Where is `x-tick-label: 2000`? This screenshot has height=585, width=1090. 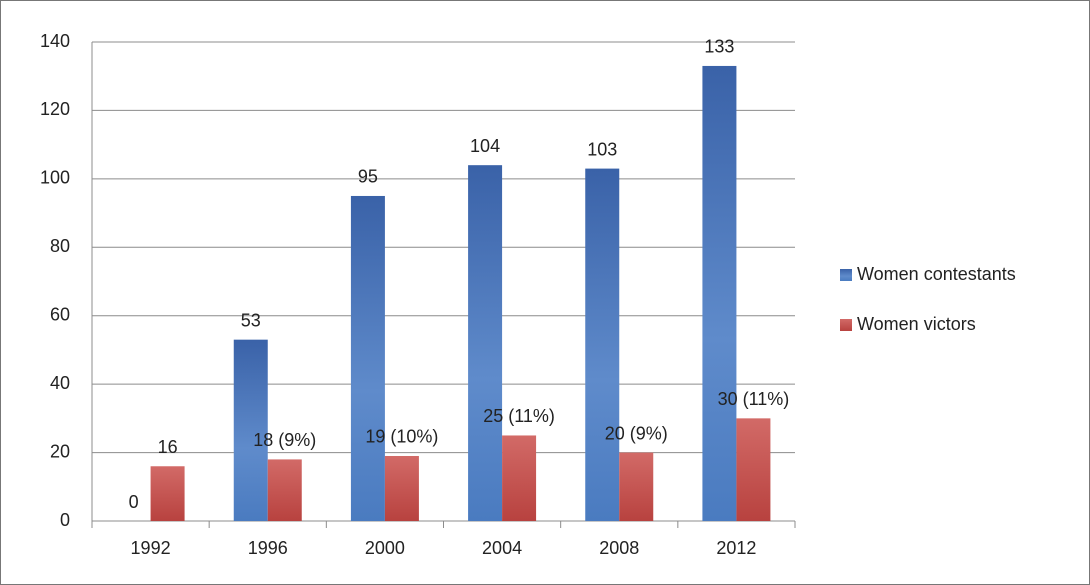 x-tick-label: 2000 is located at coordinates (385, 548).